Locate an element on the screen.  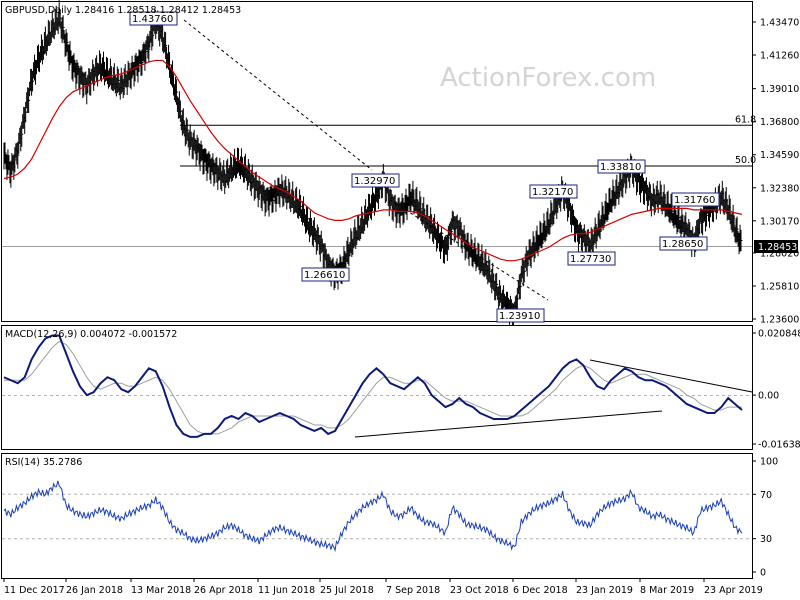
price-tick-label: 1.34590 is located at coordinates (779, 155).